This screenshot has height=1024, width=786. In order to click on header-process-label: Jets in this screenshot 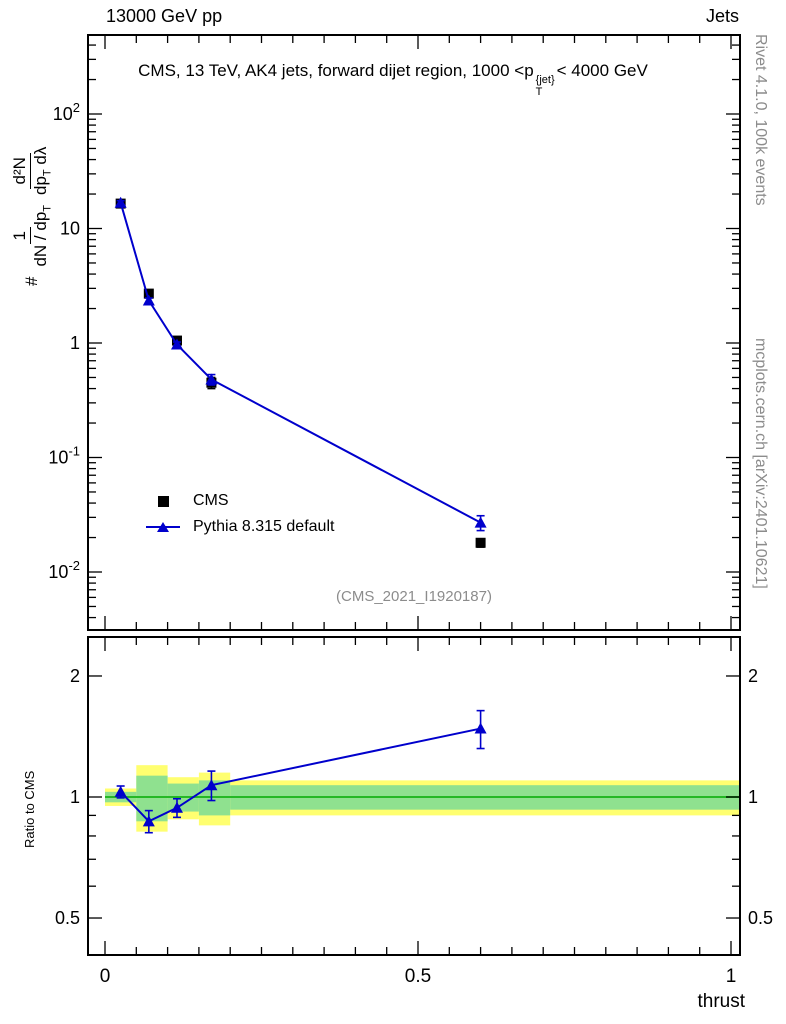, I will do `click(722, 16)`.